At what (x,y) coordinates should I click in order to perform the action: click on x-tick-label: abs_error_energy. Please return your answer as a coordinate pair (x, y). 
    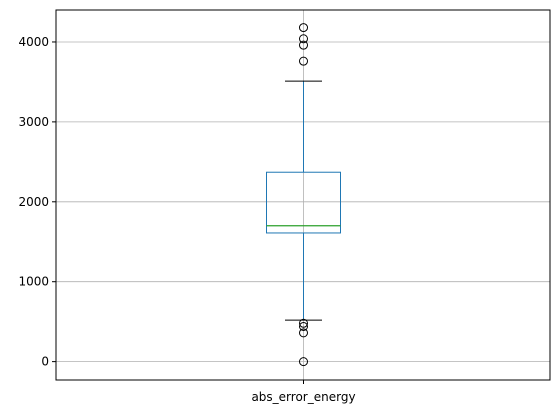
    Looking at the image, I should click on (303, 397).